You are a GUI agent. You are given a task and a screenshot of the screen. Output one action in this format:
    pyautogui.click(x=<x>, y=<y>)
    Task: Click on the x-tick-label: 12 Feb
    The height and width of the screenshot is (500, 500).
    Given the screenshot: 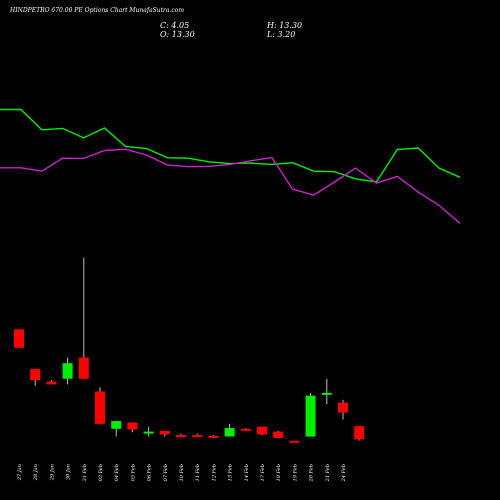 What is the action you would take?
    pyautogui.click(x=214, y=472)
    